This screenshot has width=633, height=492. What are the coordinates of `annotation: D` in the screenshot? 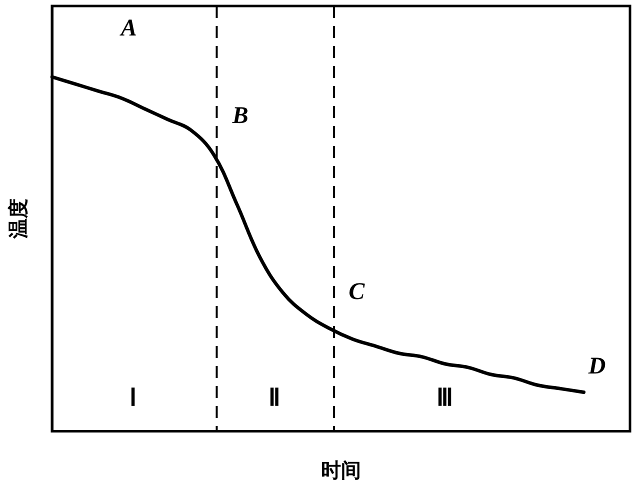 It's located at (596, 367).